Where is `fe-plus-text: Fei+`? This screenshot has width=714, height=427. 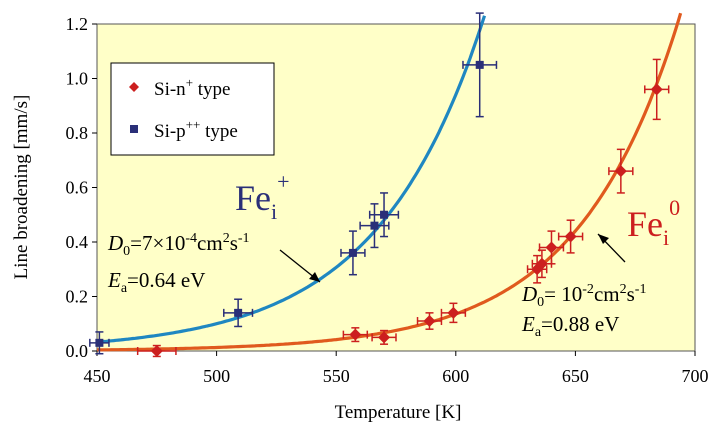 fe-plus-text: Fei+ is located at coordinates (262, 196).